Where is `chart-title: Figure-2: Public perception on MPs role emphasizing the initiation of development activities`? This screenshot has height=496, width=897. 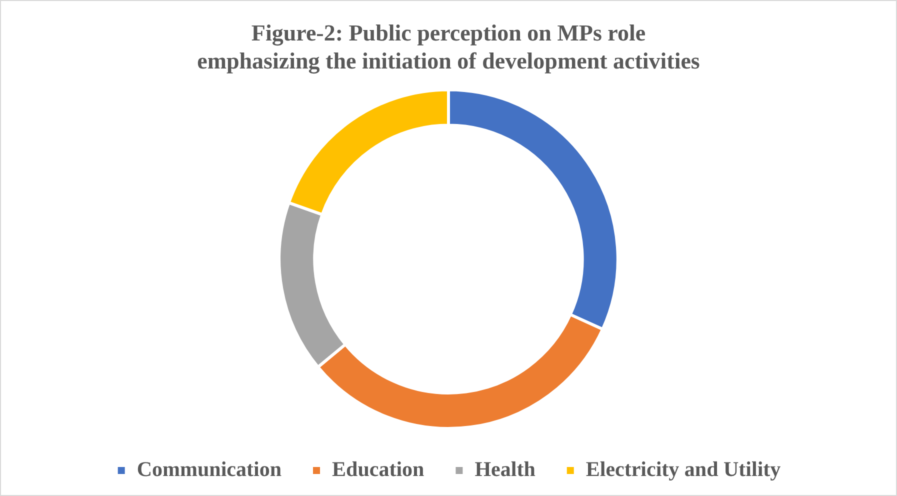
chart-title: Figure-2: Public perception on MPs role emphasizing the initiation of development activities is located at coordinates (448, 47).